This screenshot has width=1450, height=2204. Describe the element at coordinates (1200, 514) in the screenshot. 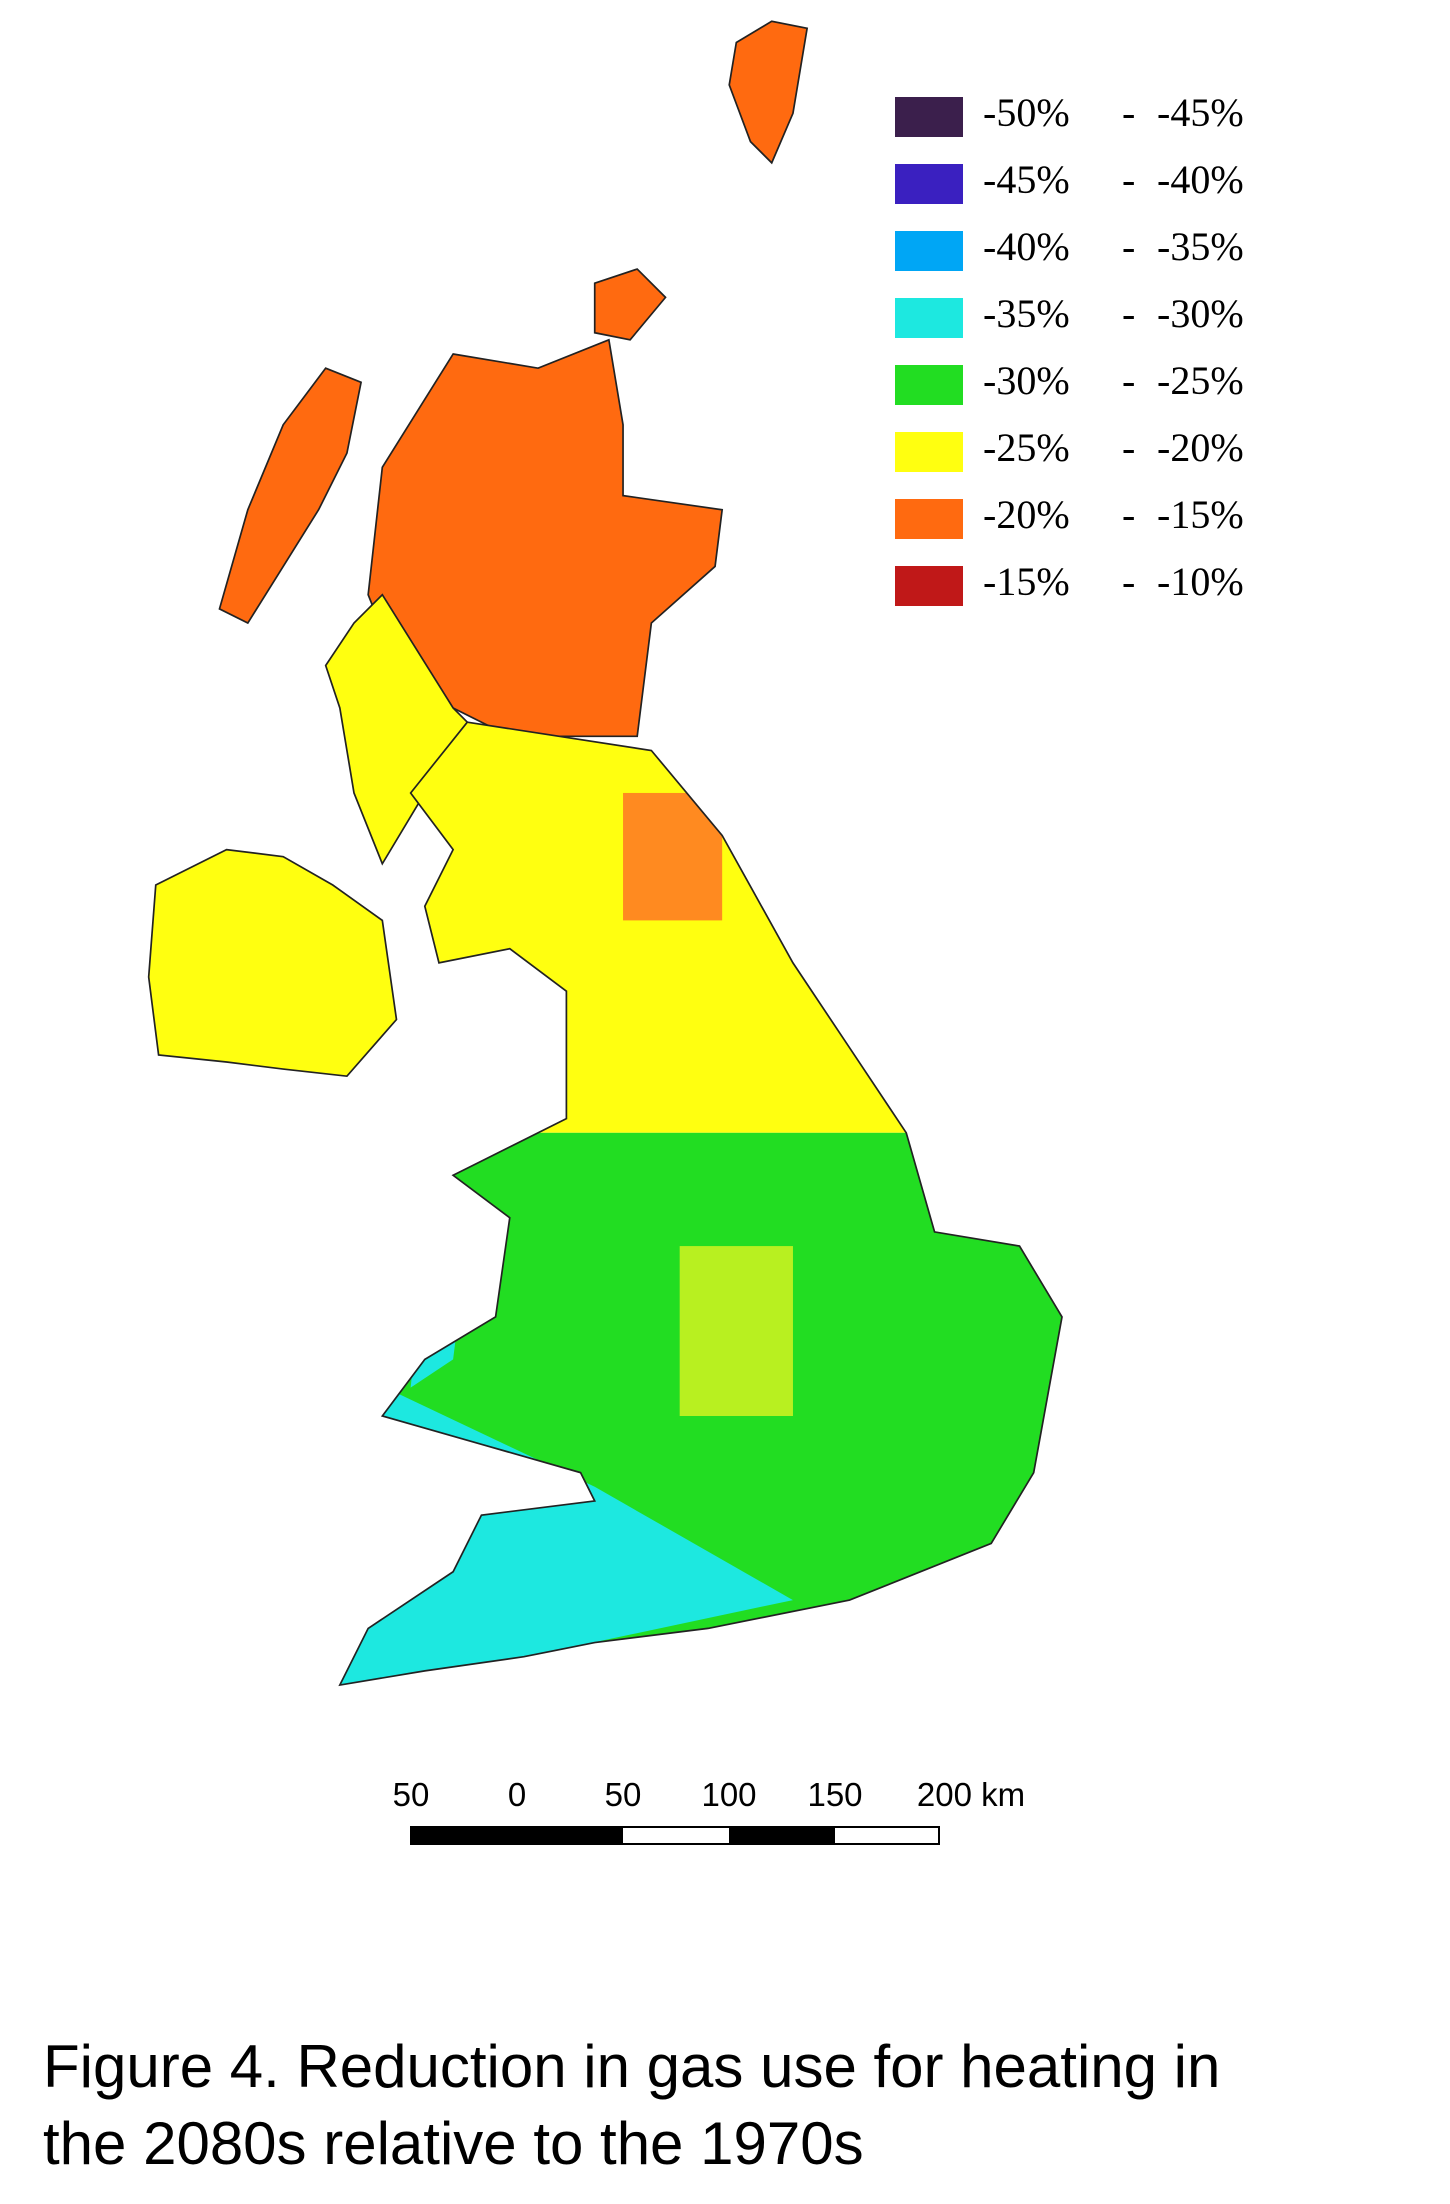

I see `legend-to: -15%` at that location.